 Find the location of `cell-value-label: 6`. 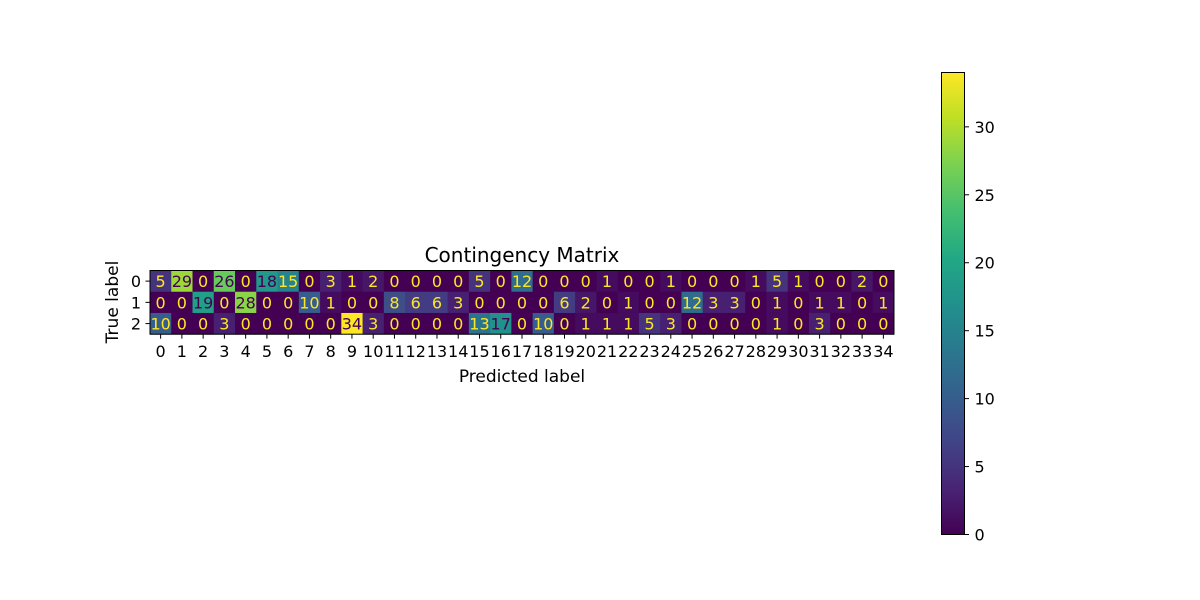

cell-value-label: 6 is located at coordinates (564, 302).